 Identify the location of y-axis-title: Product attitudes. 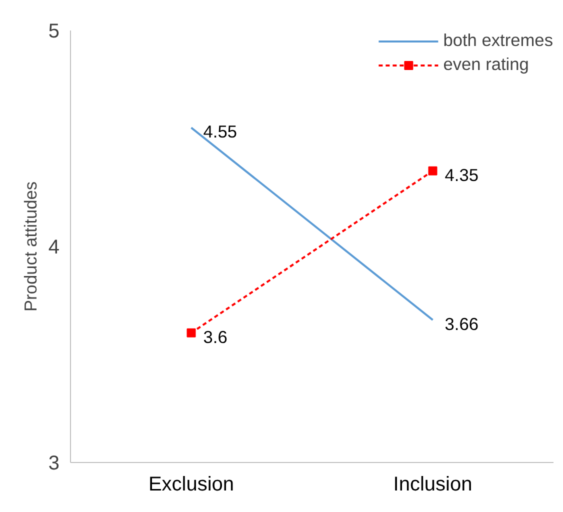
(30, 246).